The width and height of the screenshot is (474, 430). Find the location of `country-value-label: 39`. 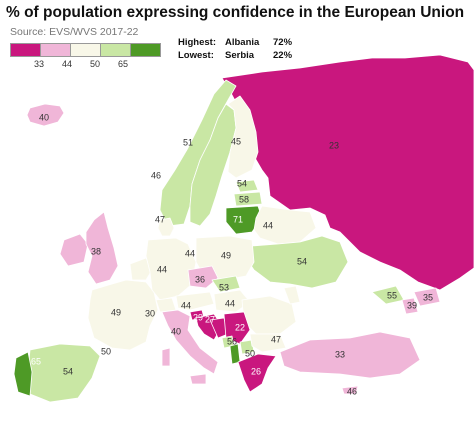

country-value-label: 39 is located at coordinates (412, 305).